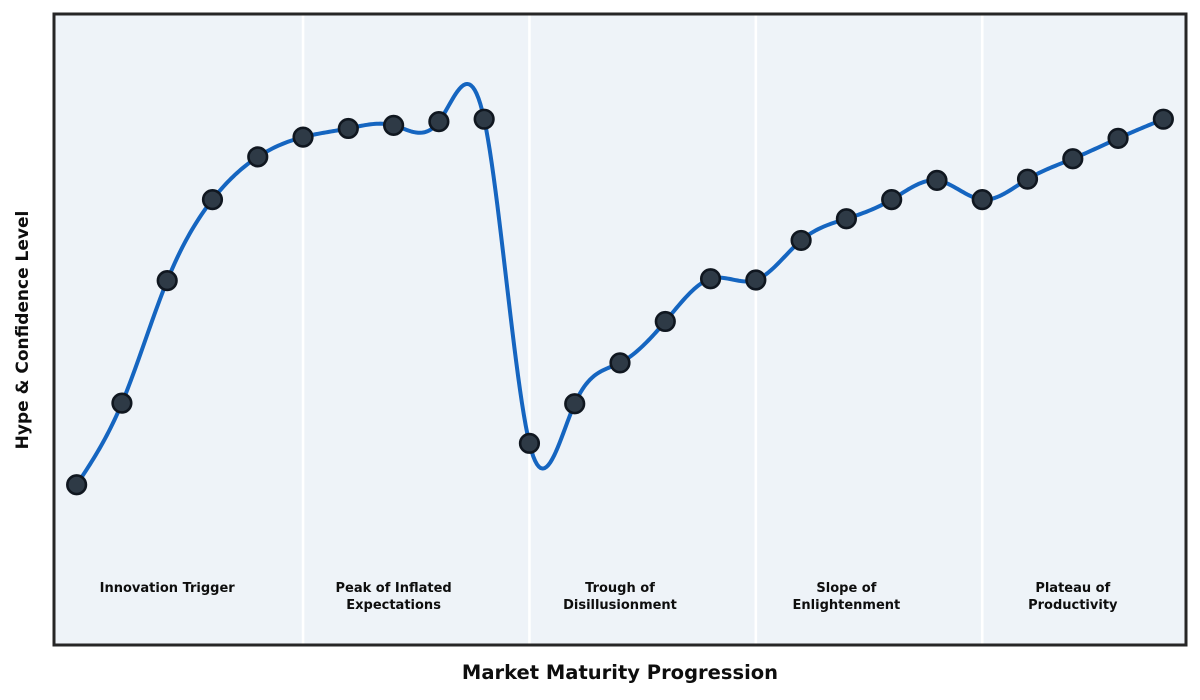  Describe the element at coordinates (23, 330) in the screenshot. I see `y-axis-label: Hype & Confidence Level` at that location.